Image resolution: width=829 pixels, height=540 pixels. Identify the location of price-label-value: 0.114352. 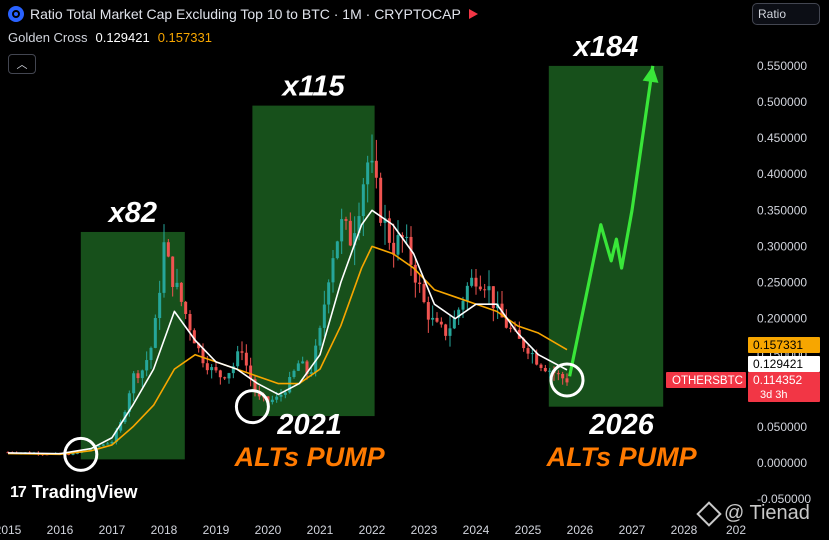
(777, 380).